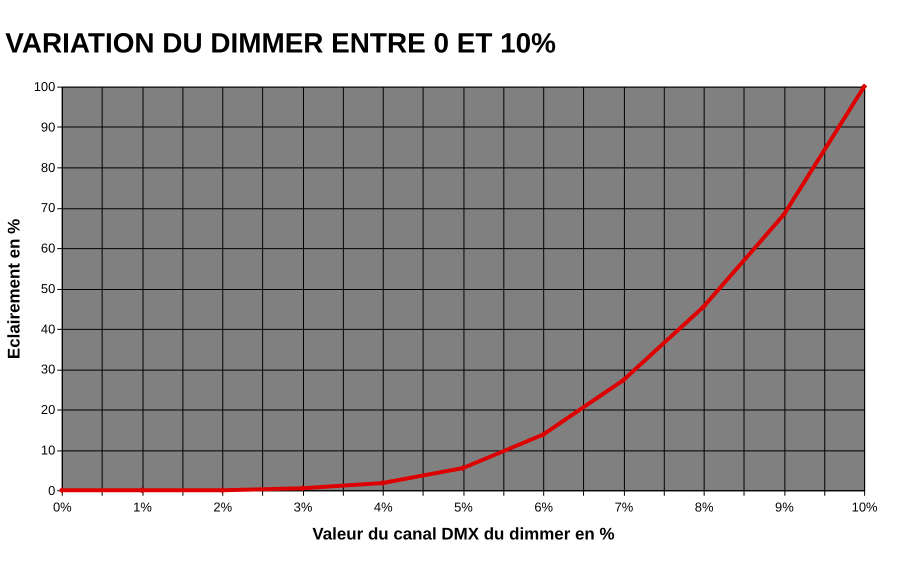  I want to click on x-tick-label: 7%, so click(624, 507).